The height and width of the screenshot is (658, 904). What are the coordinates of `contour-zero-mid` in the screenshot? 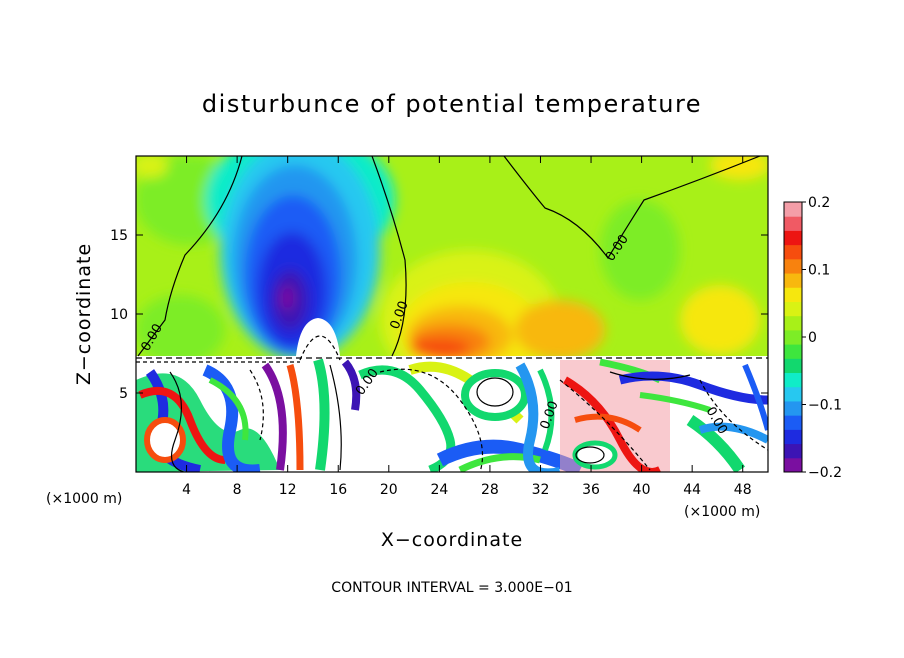 It's located at (389, 256).